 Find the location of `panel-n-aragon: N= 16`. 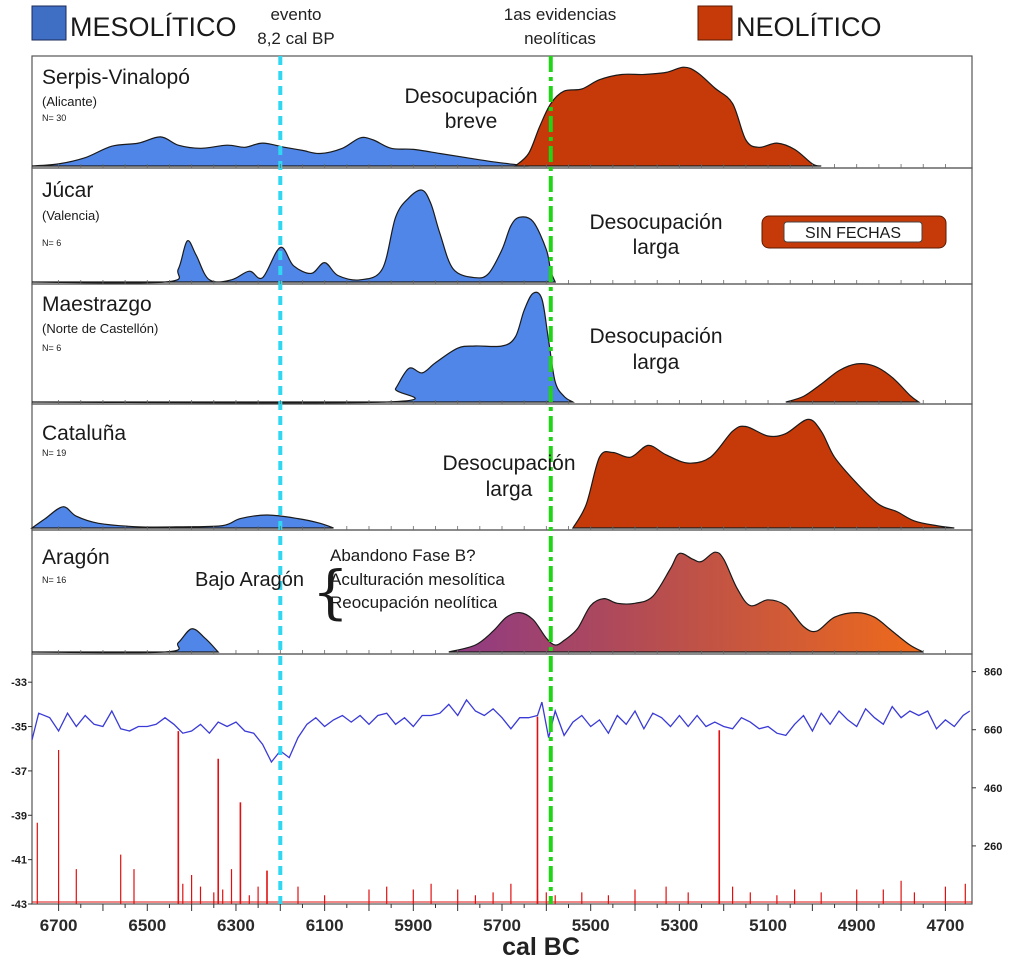

panel-n-aragon: N= 16 is located at coordinates (54, 580).